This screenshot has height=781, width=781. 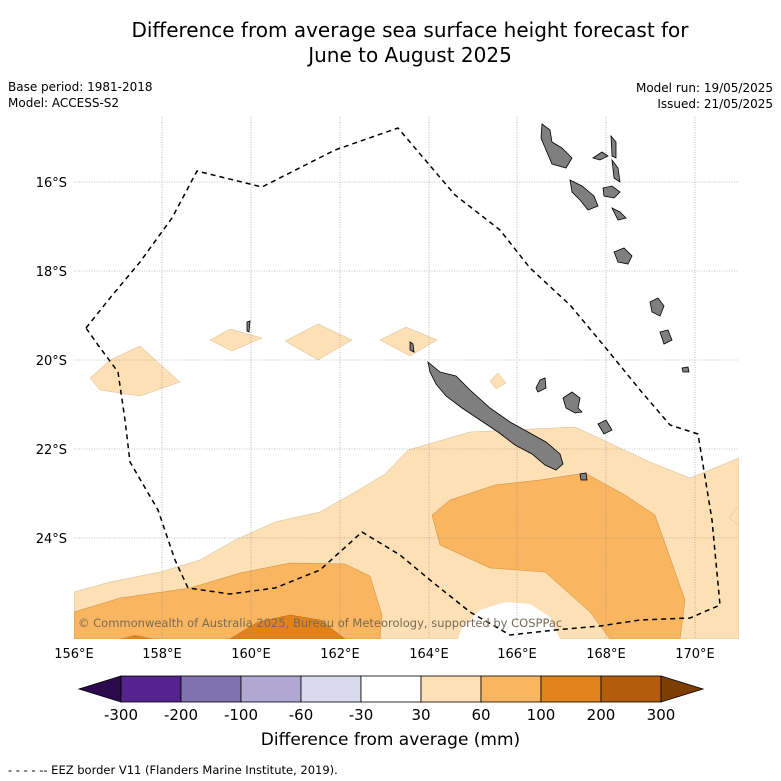 What do you see at coordinates (613, 146) in the screenshot?
I see `vanuatu-pentecost` at bounding box center [613, 146].